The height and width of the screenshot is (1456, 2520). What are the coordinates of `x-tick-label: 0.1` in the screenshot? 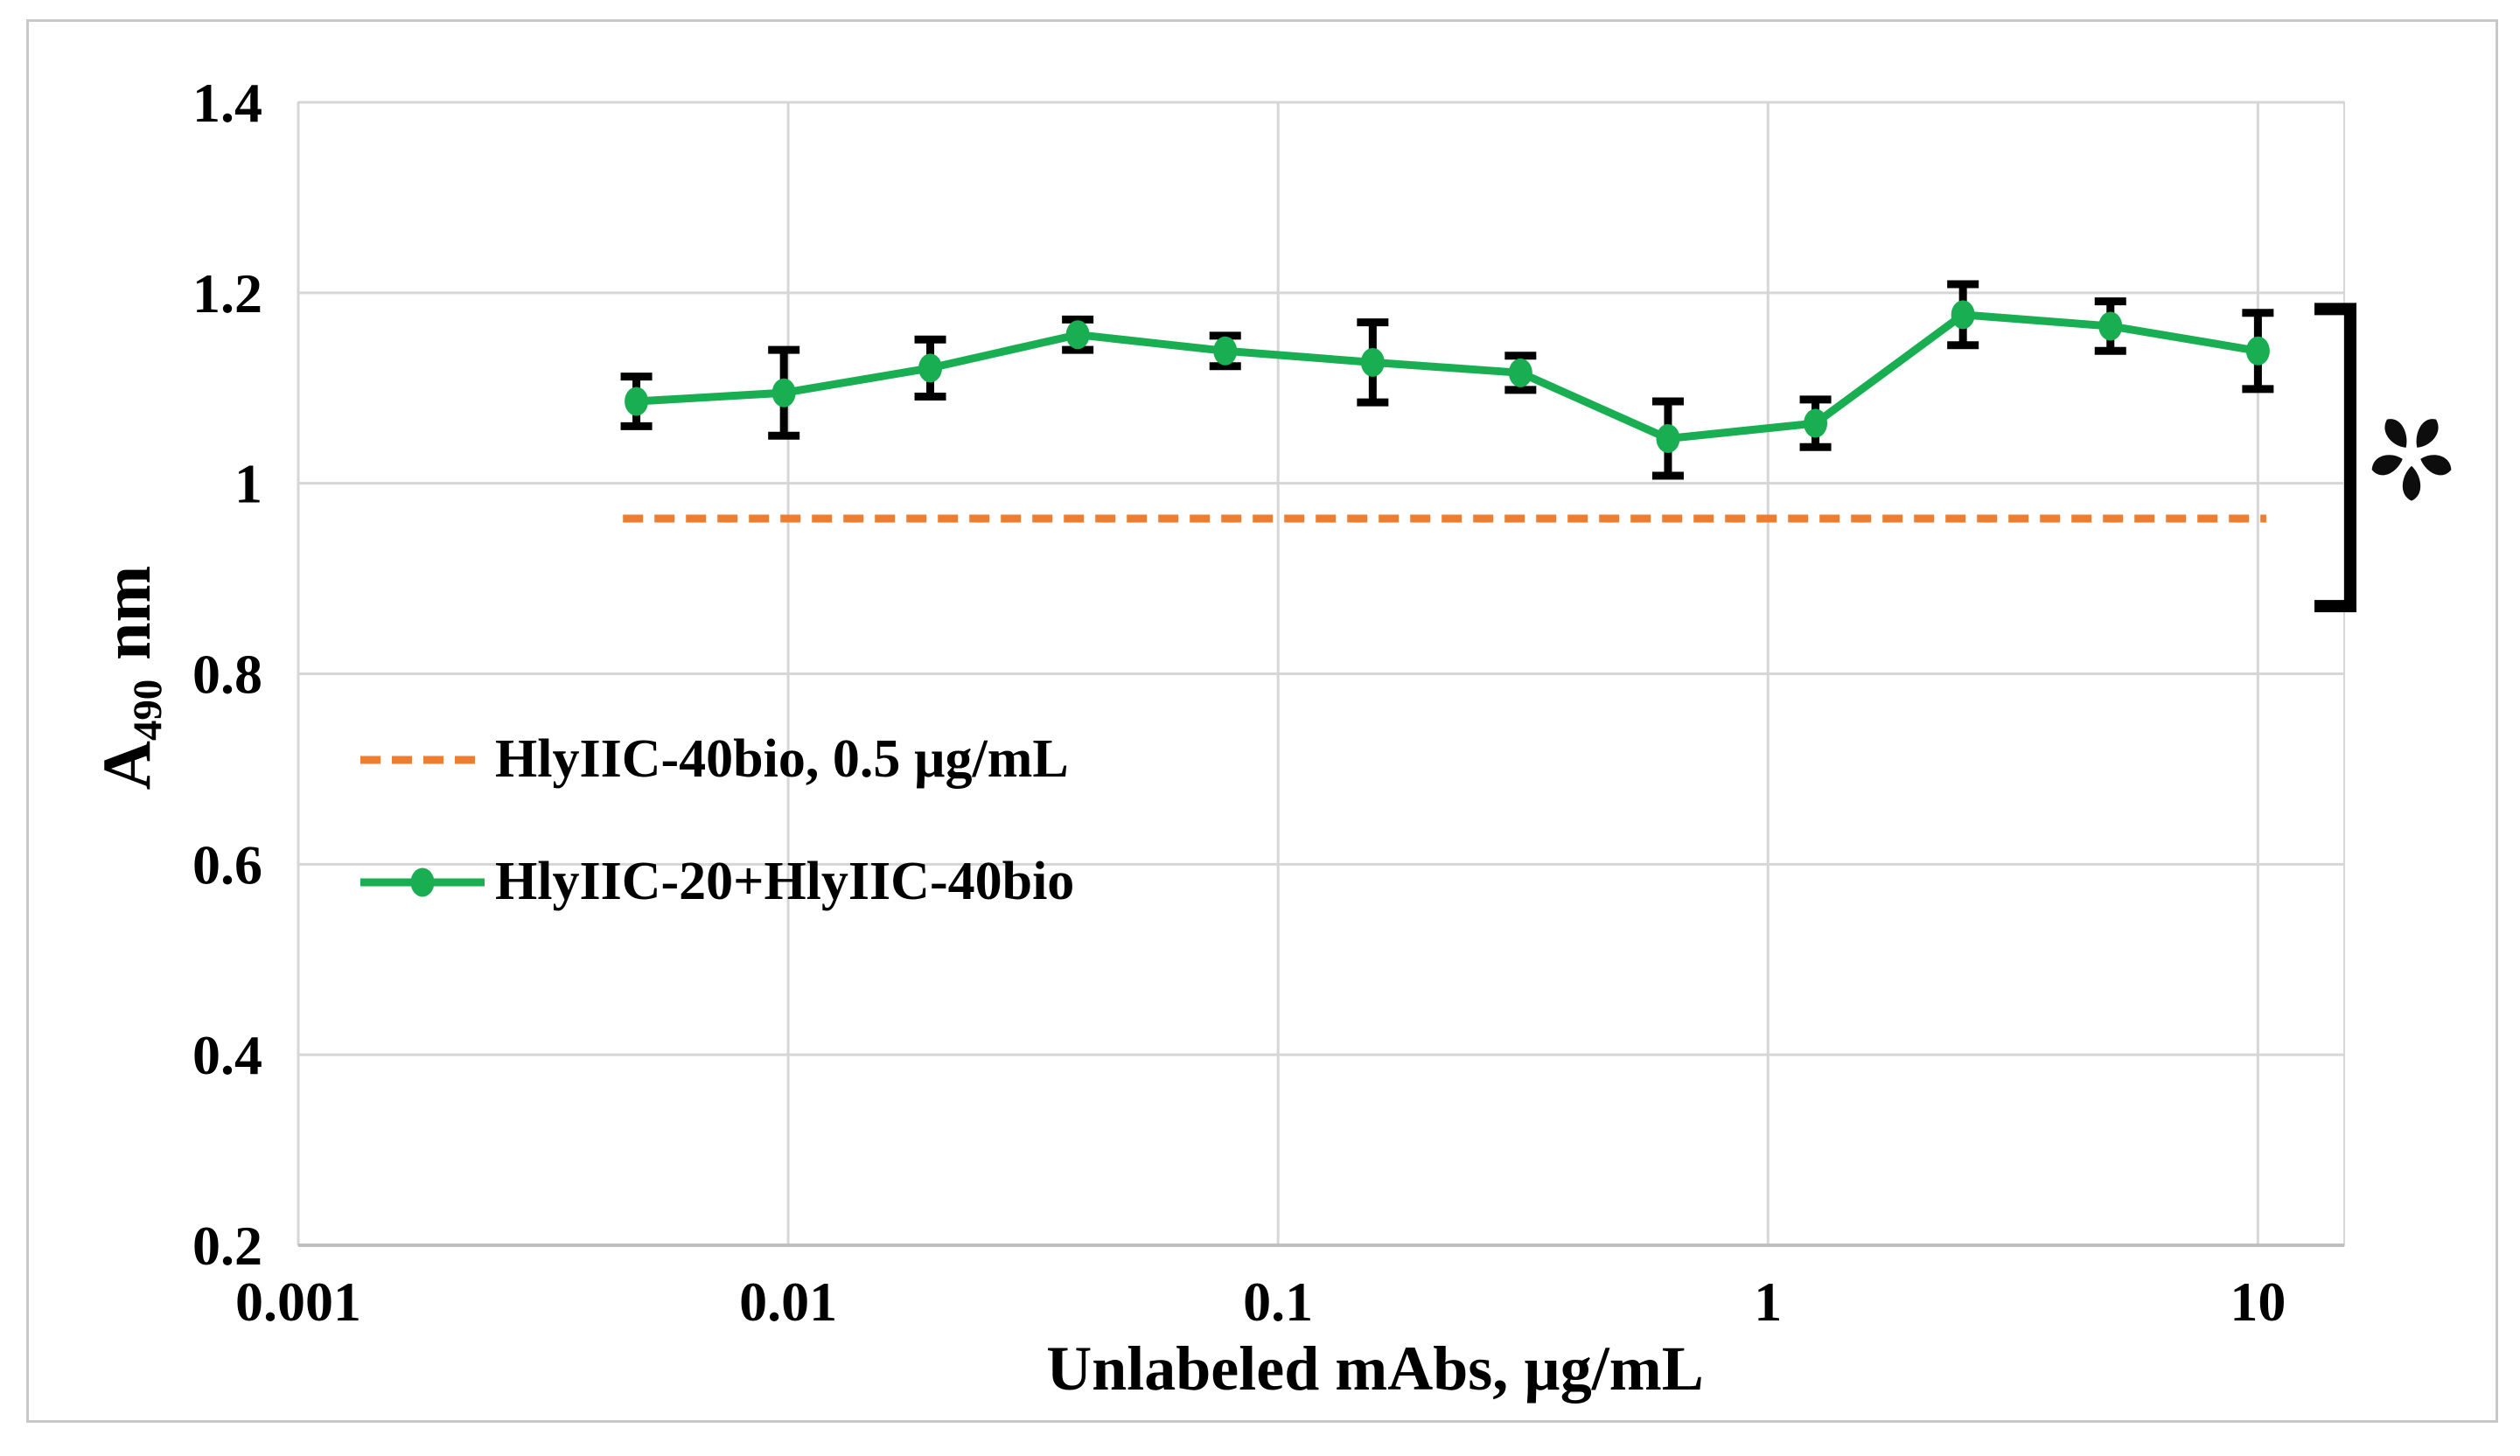 It's located at (1278, 1302).